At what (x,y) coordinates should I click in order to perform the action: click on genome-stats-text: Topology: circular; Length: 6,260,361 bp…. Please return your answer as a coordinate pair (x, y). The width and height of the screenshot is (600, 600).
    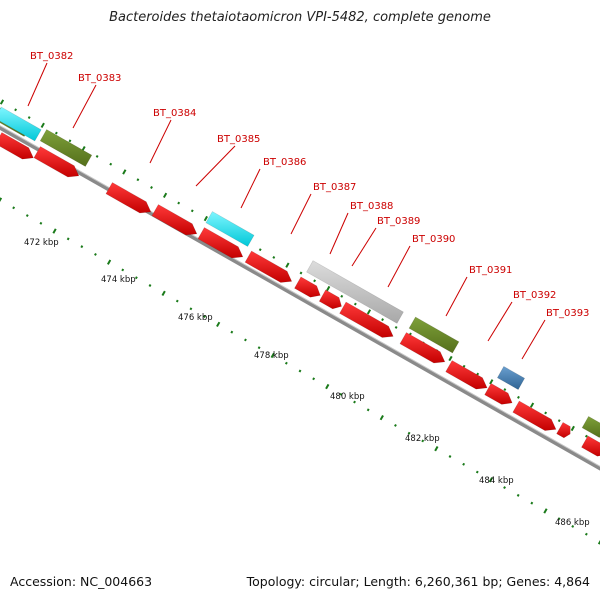
    Looking at the image, I should click on (418, 581).